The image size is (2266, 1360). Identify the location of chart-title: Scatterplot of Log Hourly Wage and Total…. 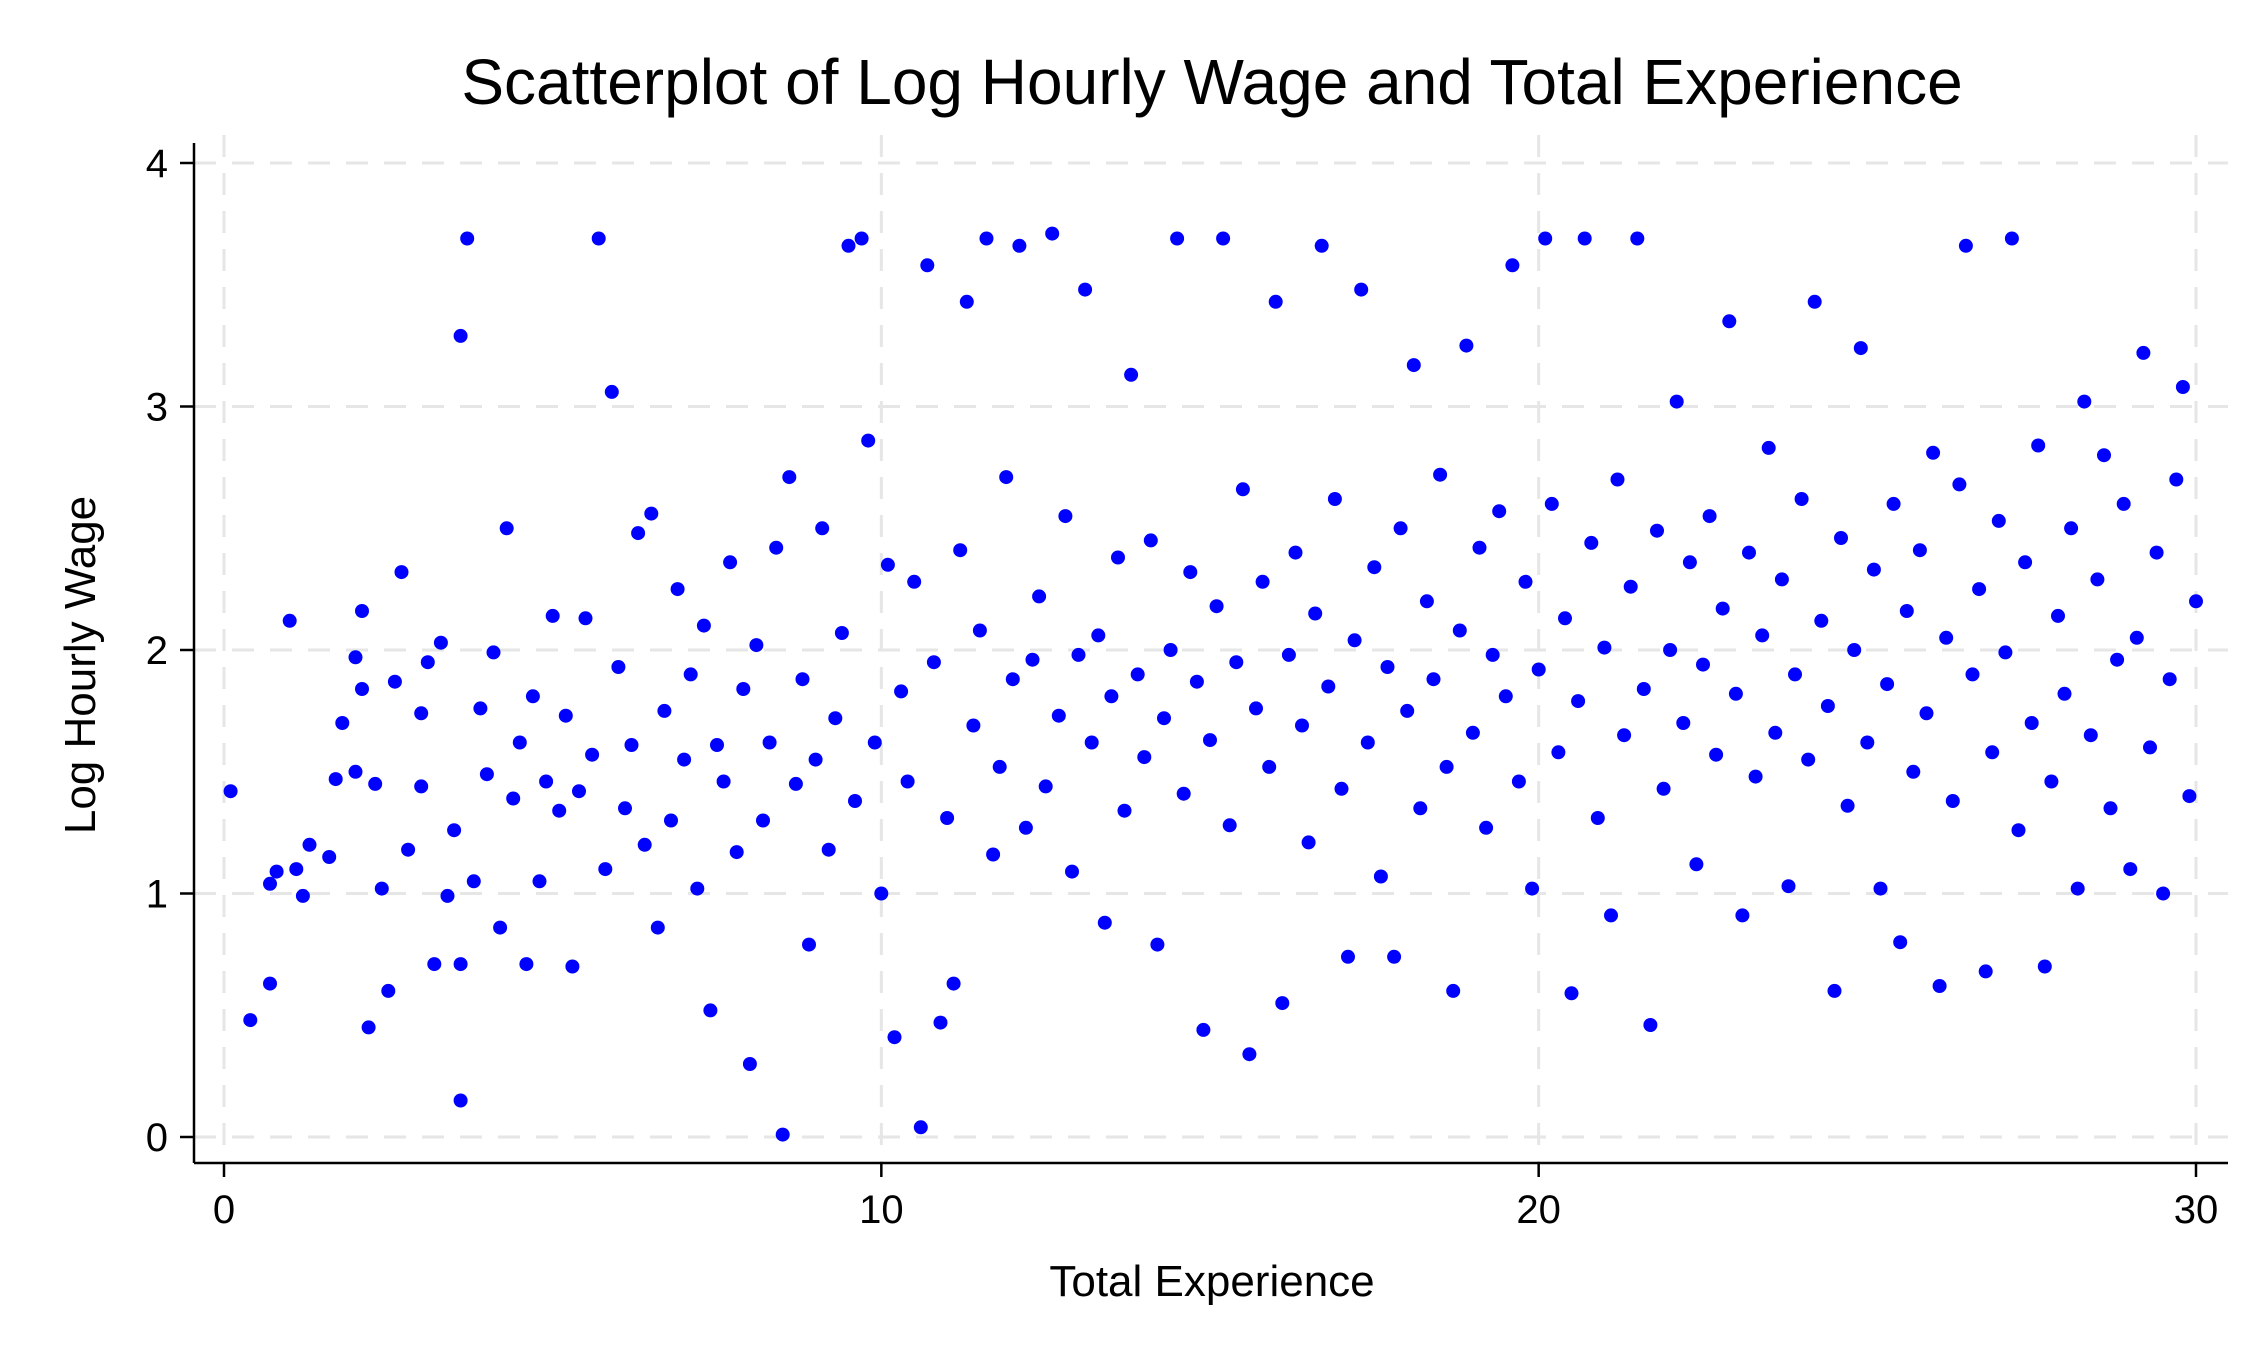
(1211, 82).